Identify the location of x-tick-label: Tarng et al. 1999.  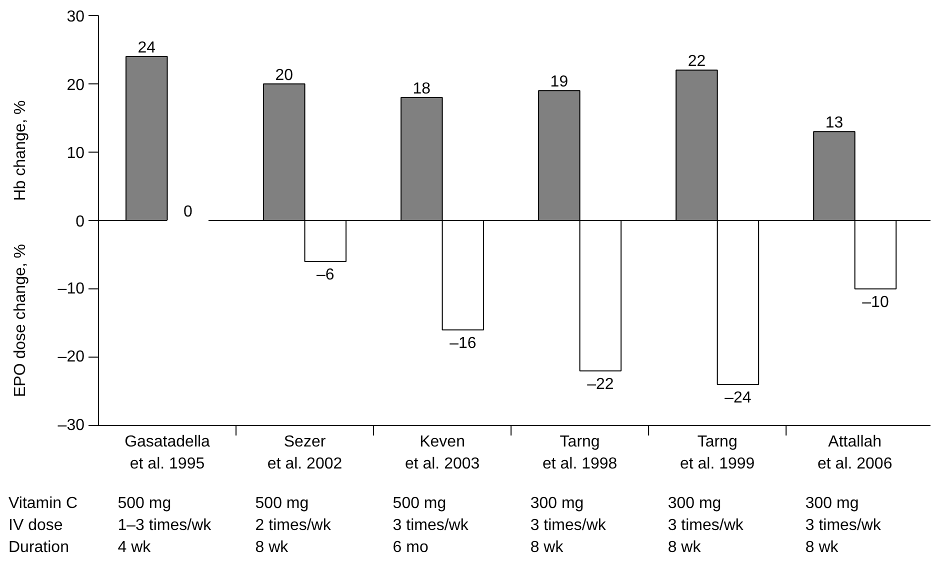
(717, 453).